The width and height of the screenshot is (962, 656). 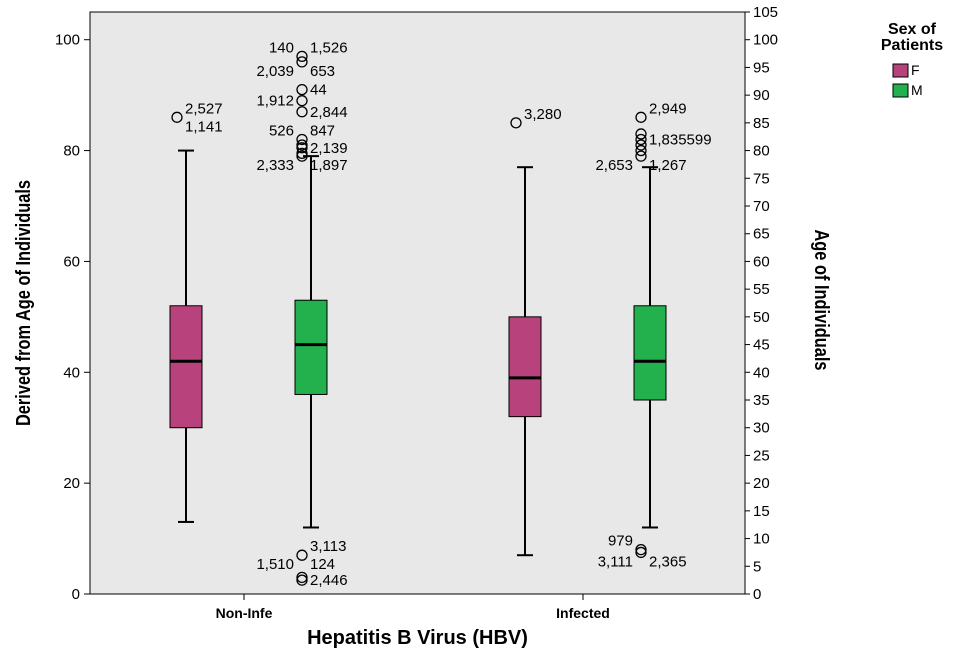 I want to click on legend-label-f: F, so click(x=915, y=70).